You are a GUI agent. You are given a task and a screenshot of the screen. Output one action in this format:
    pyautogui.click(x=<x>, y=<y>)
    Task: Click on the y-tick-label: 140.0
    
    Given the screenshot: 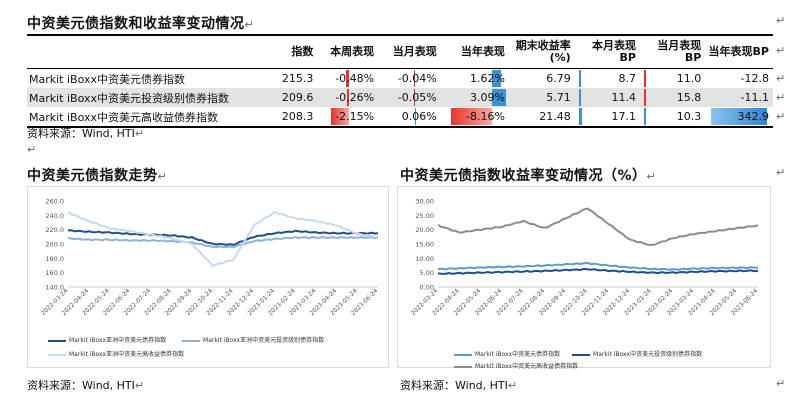 What is the action you would take?
    pyautogui.click(x=54, y=288)
    